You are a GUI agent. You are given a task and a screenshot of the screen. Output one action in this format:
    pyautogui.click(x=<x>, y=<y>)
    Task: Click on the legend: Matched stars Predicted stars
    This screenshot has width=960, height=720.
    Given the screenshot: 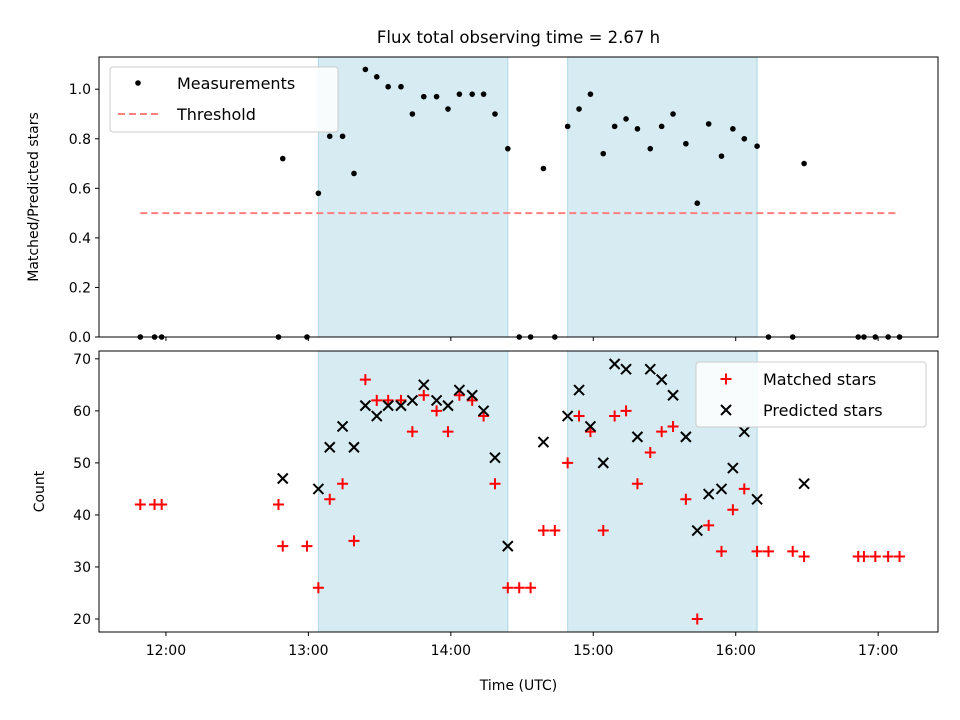 What is the action you would take?
    pyautogui.click(x=811, y=394)
    